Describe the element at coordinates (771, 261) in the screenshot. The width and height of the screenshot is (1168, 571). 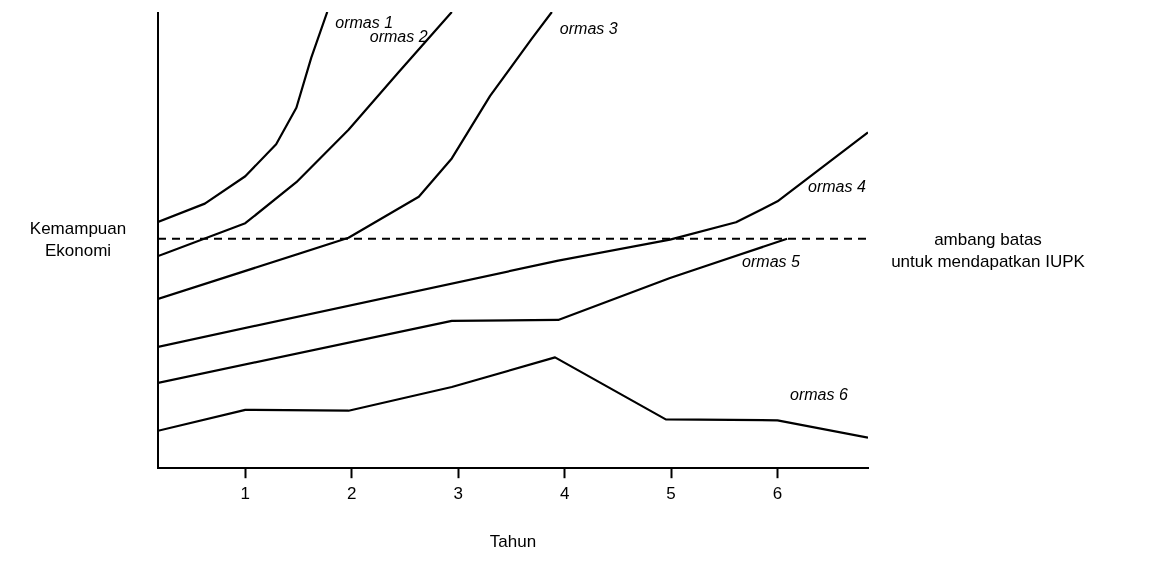
I see `series-label: ormas 5` at that location.